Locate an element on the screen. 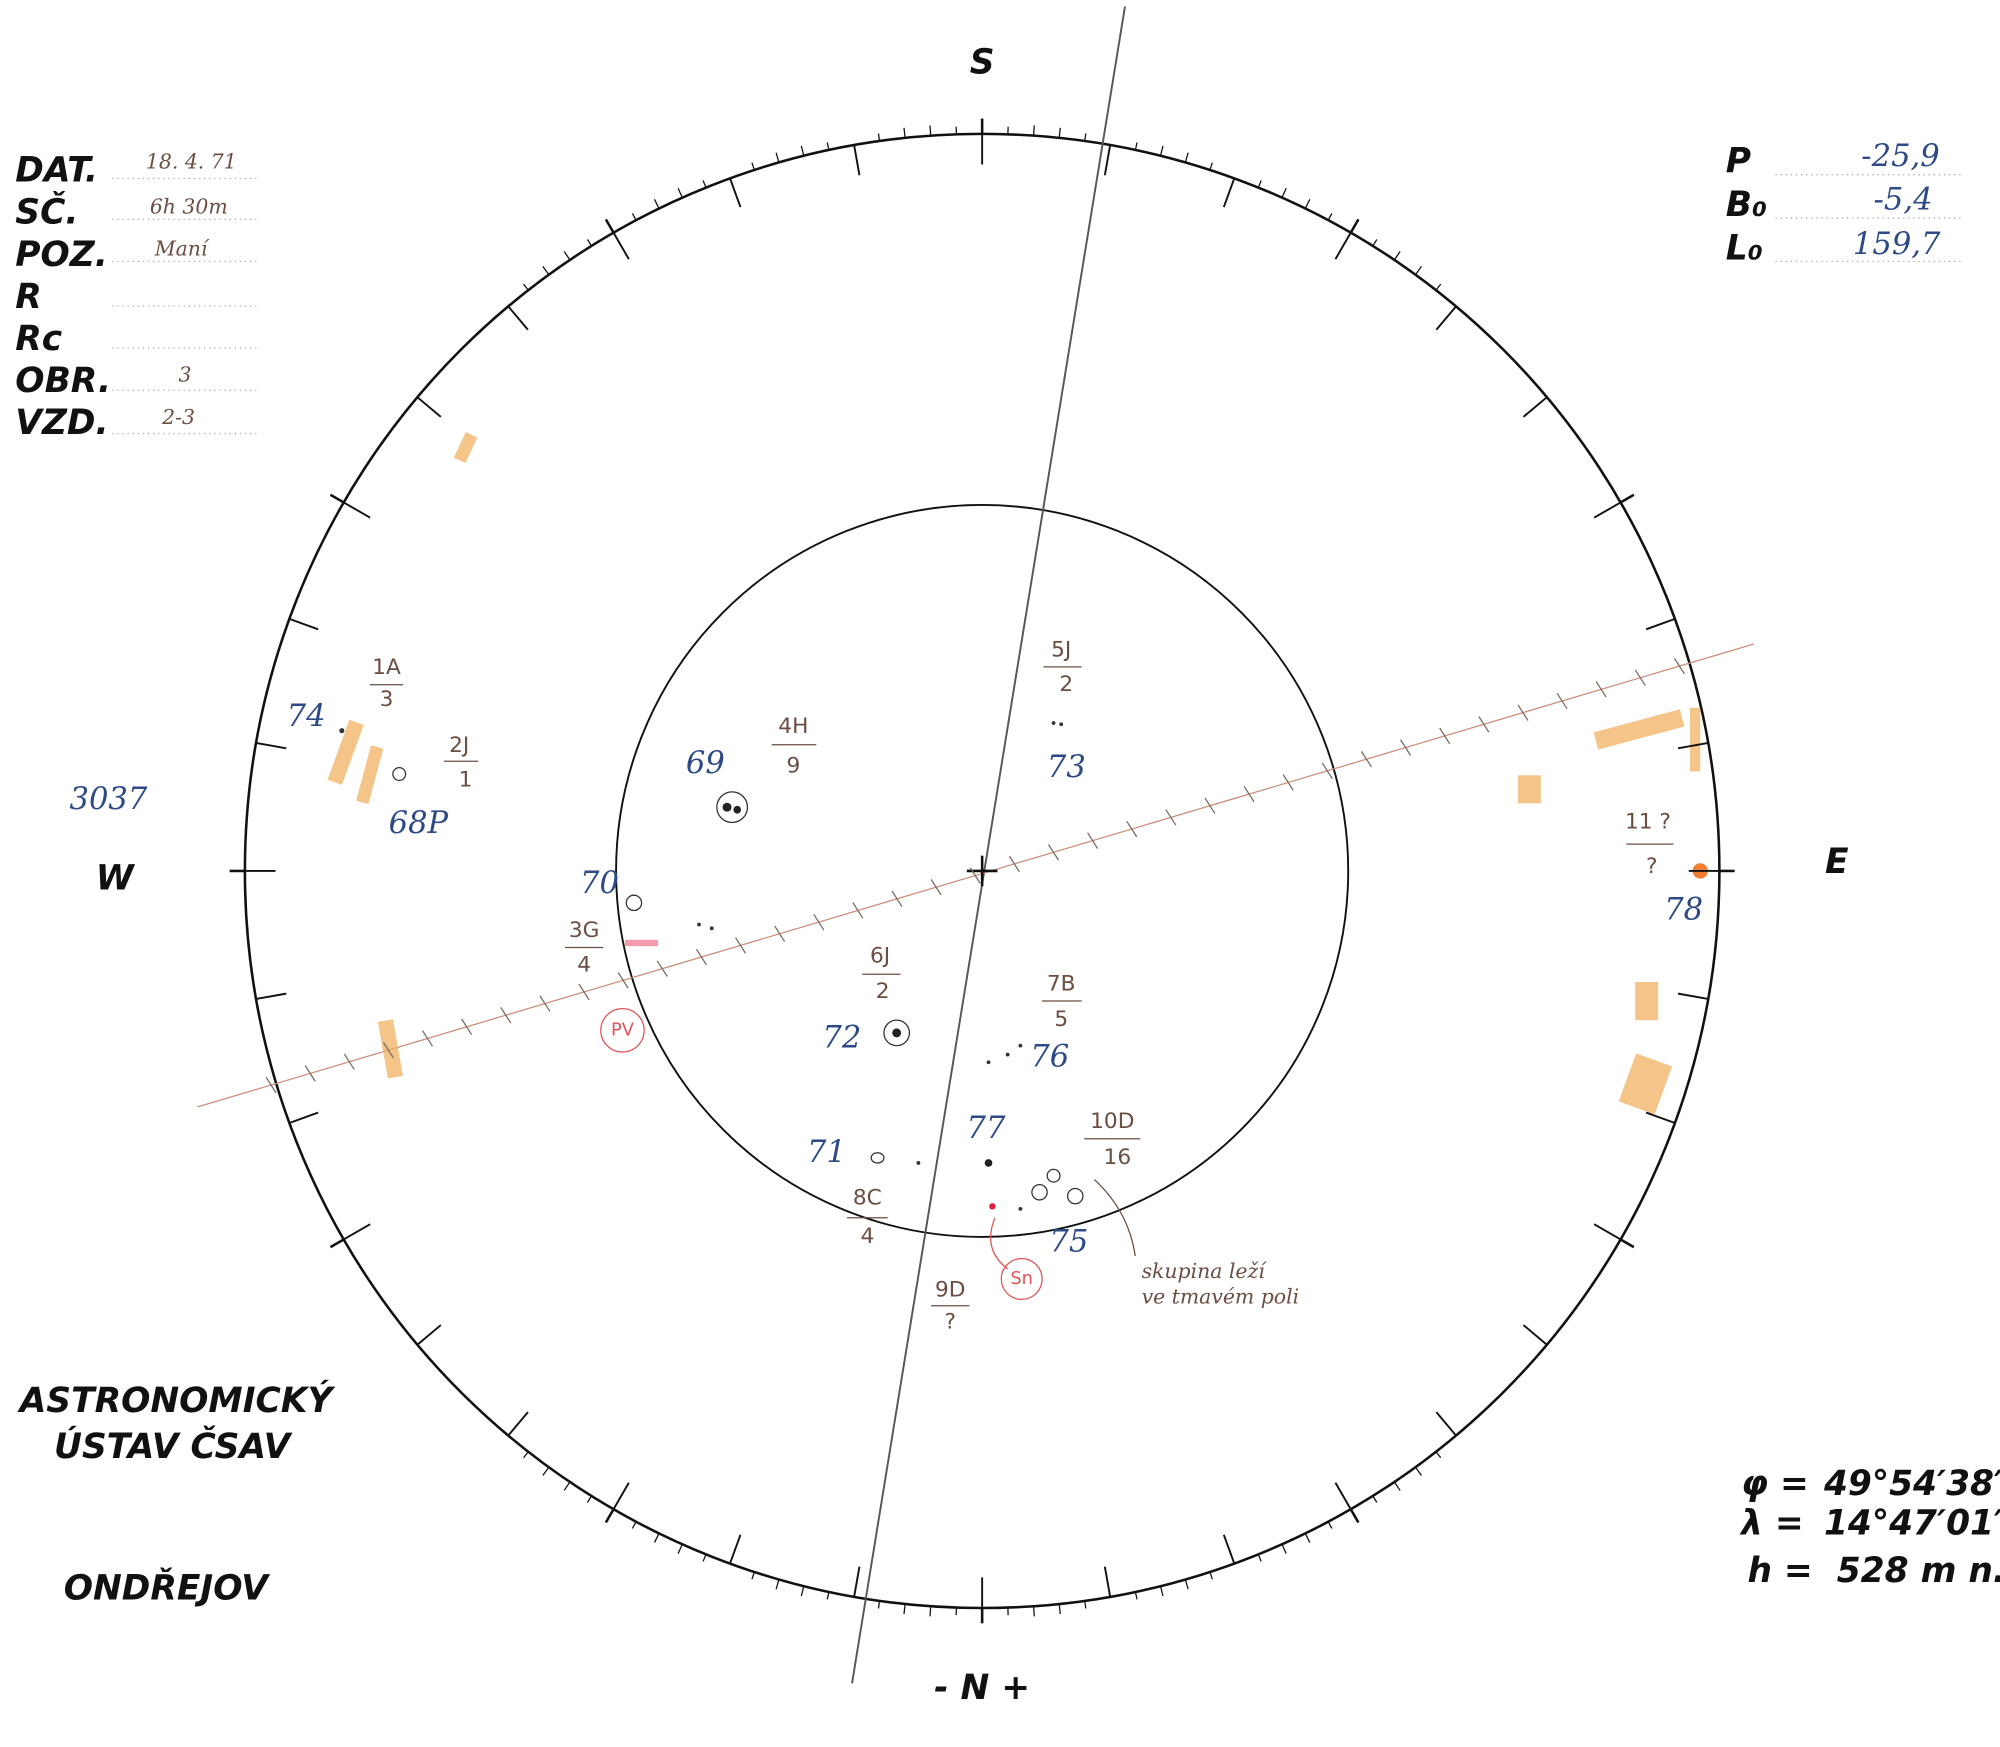 This screenshot has height=1747, width=2000. group-class: 2J is located at coordinates (459, 745).